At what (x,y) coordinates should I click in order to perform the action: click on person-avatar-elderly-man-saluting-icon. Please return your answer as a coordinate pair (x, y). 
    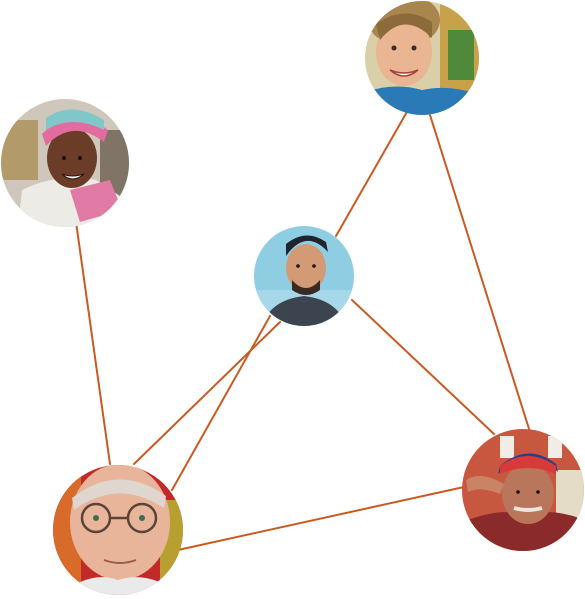
    Looking at the image, I should click on (523, 490).